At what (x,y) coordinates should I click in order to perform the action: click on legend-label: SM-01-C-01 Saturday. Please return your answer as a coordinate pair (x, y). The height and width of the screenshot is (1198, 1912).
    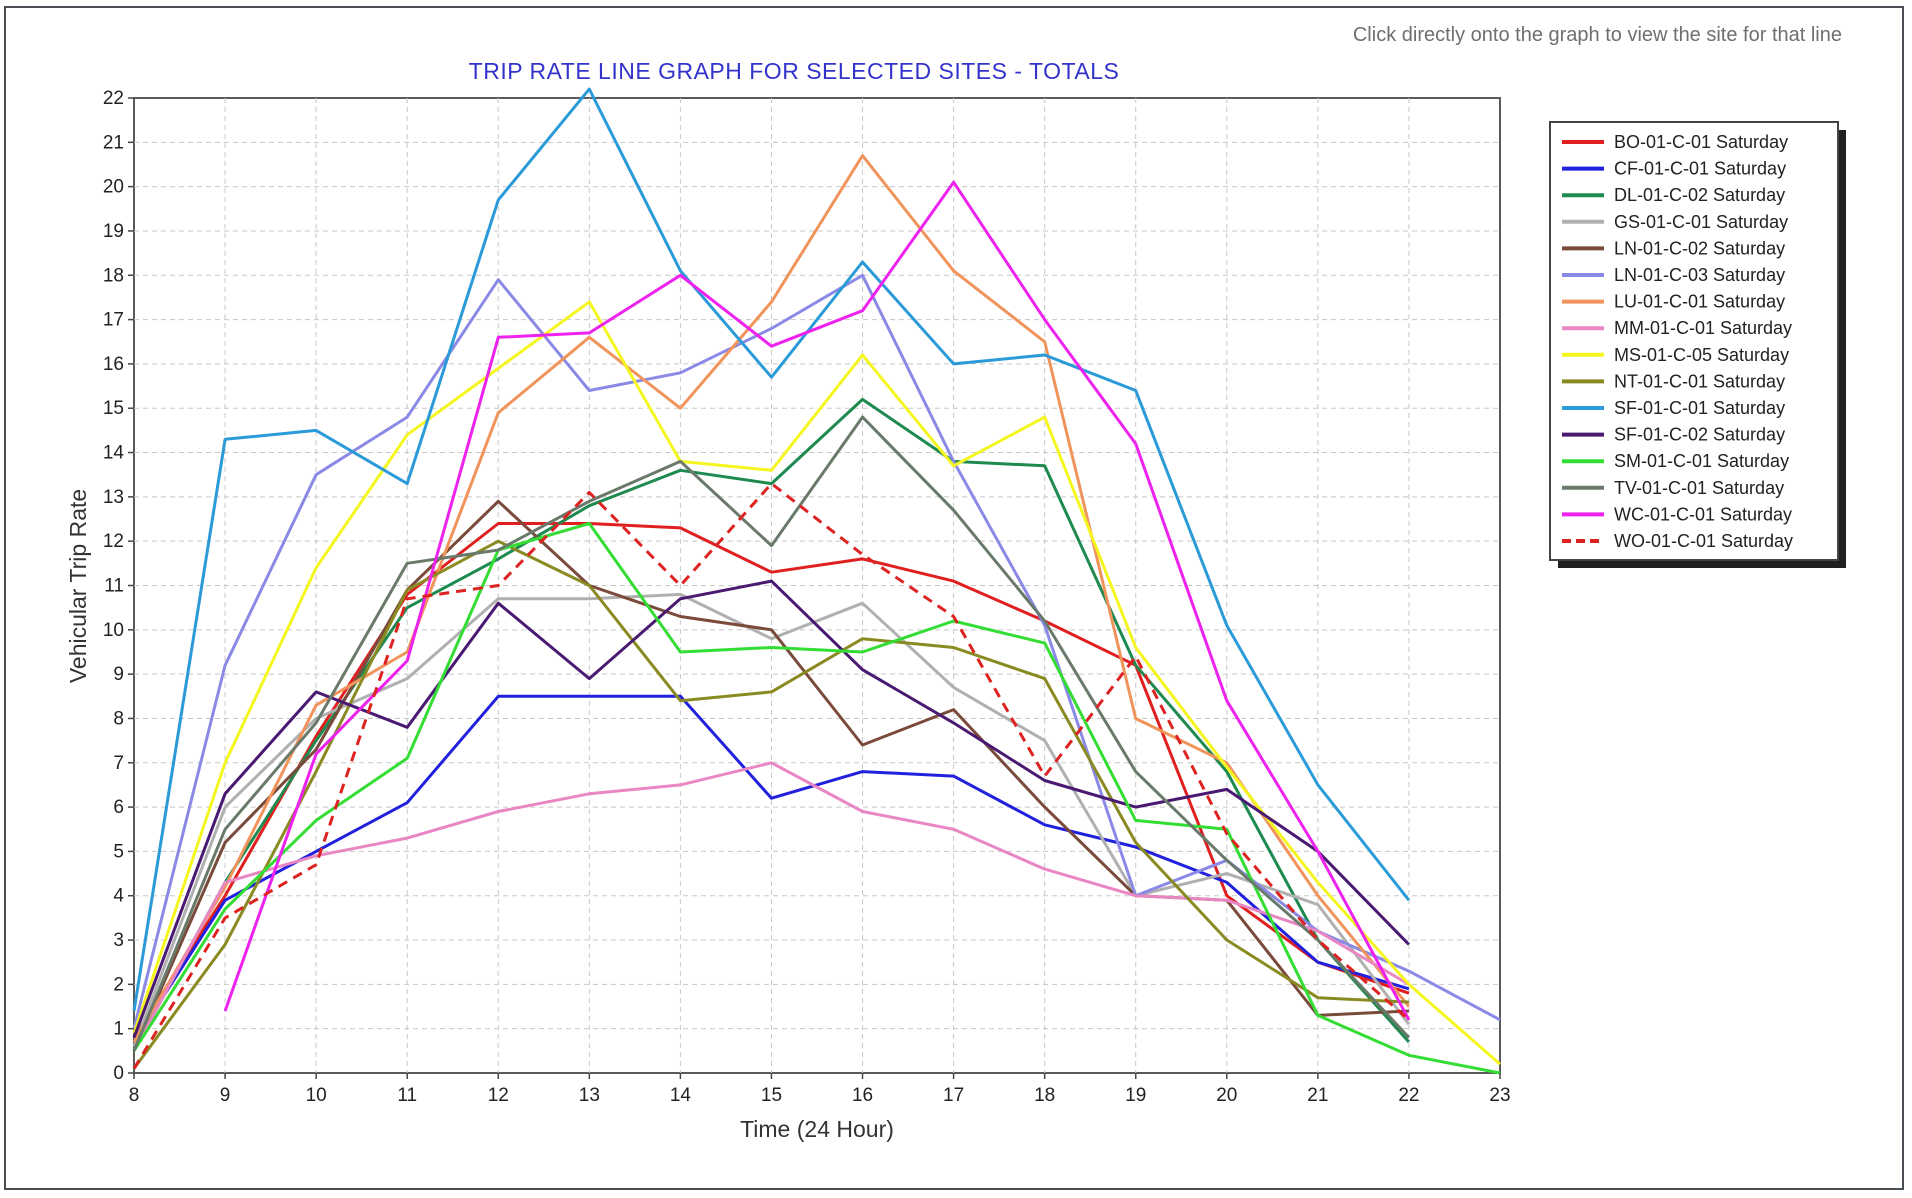
    Looking at the image, I should click on (1701, 461).